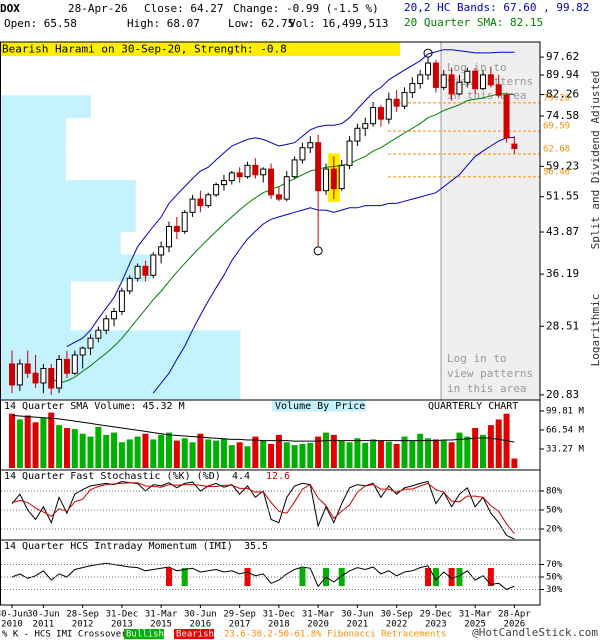 Image resolution: width=600 pixels, height=640 pixels. I want to click on y-tick-label: 50%, so click(554, 578).